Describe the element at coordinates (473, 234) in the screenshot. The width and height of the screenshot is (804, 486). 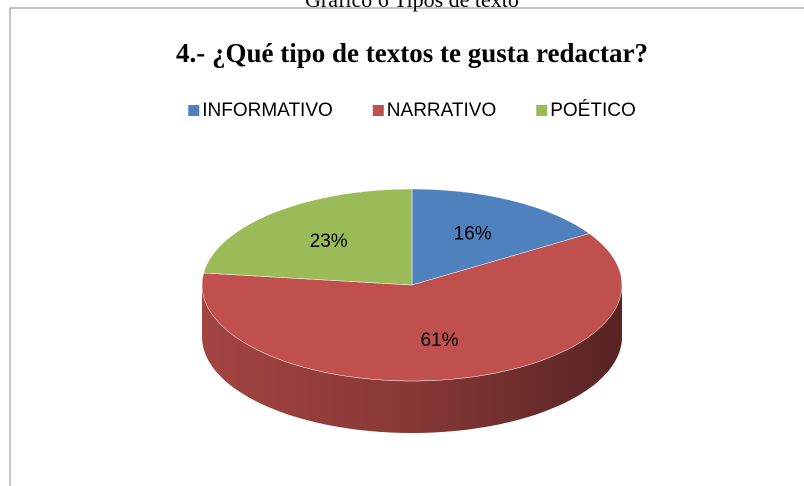
I see `data-label: 16%` at that location.